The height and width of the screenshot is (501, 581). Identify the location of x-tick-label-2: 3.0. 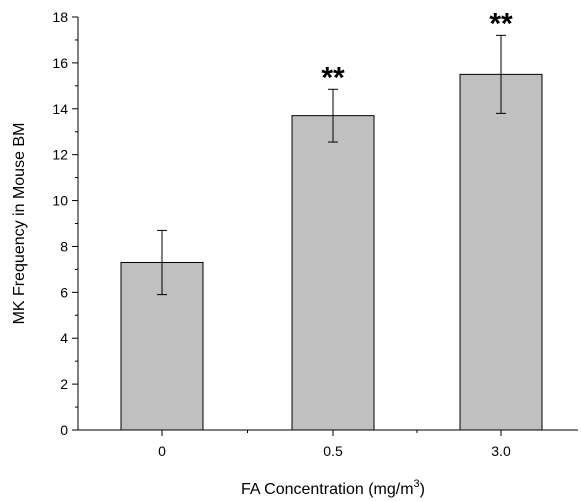
(501, 451).